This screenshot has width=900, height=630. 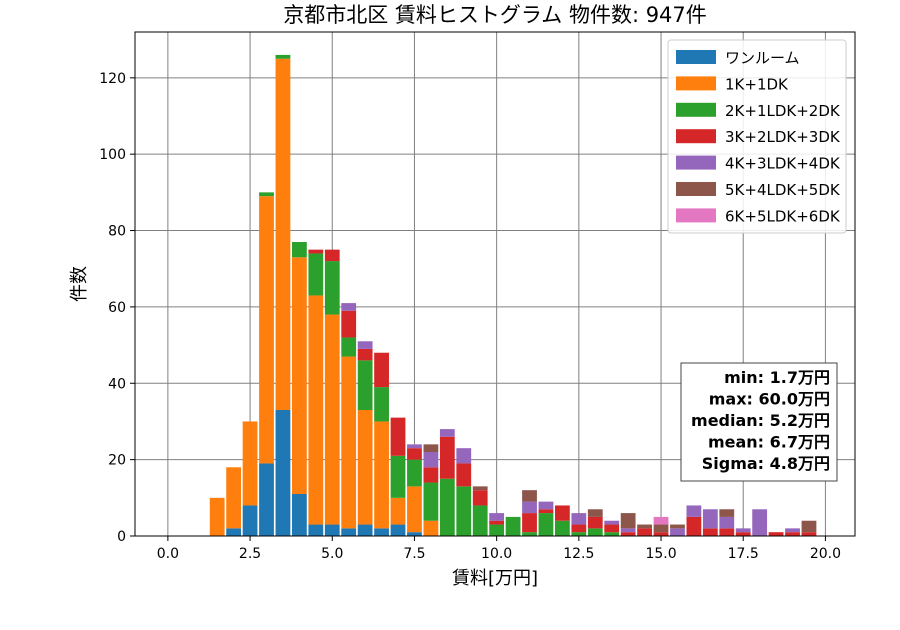 I want to click on stats-line: max: 60.0万円, so click(x=769, y=399).